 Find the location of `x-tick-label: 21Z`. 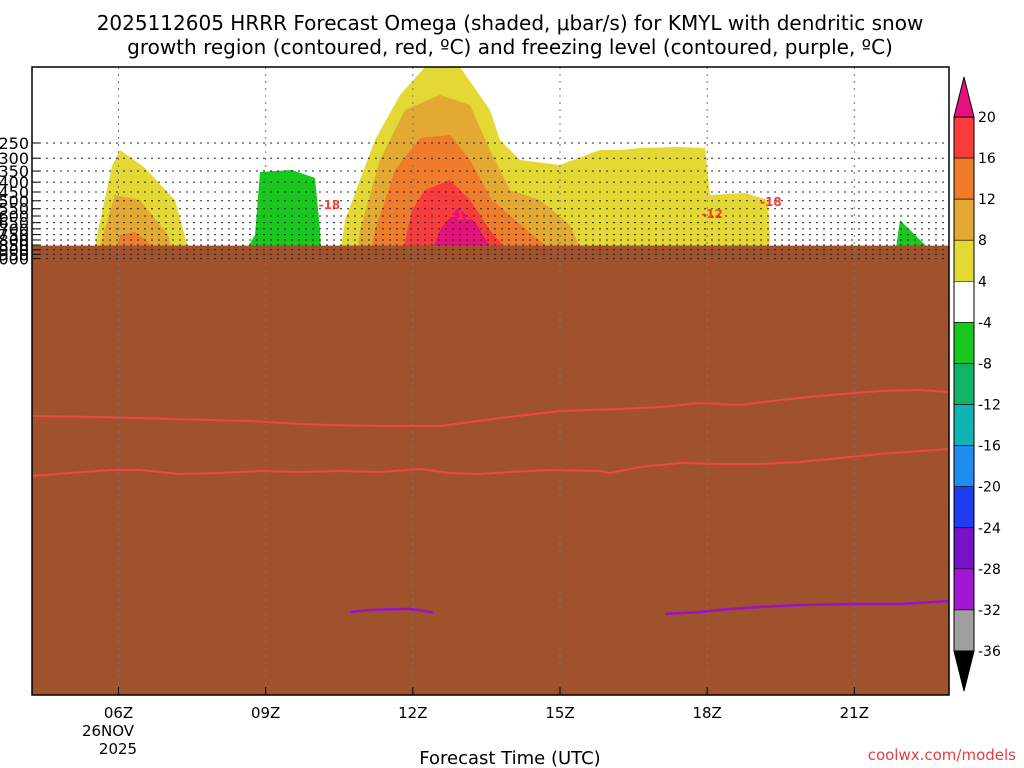

x-tick-label: 21Z is located at coordinates (854, 713).